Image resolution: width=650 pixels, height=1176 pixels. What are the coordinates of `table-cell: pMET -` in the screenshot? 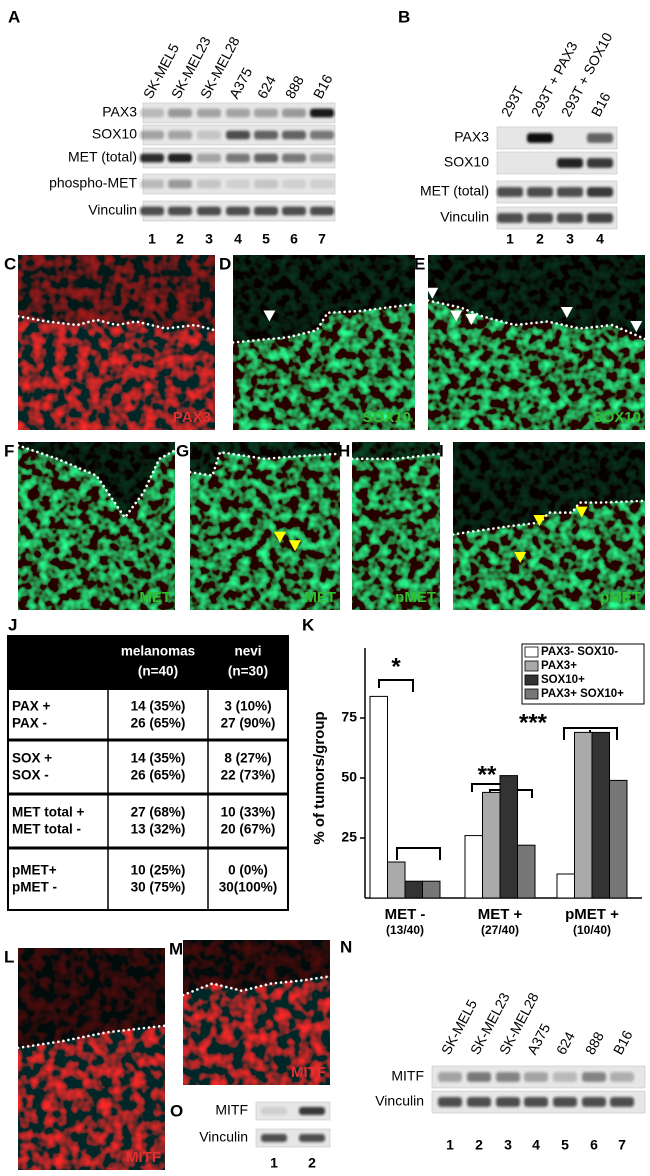 It's located at (34, 887).